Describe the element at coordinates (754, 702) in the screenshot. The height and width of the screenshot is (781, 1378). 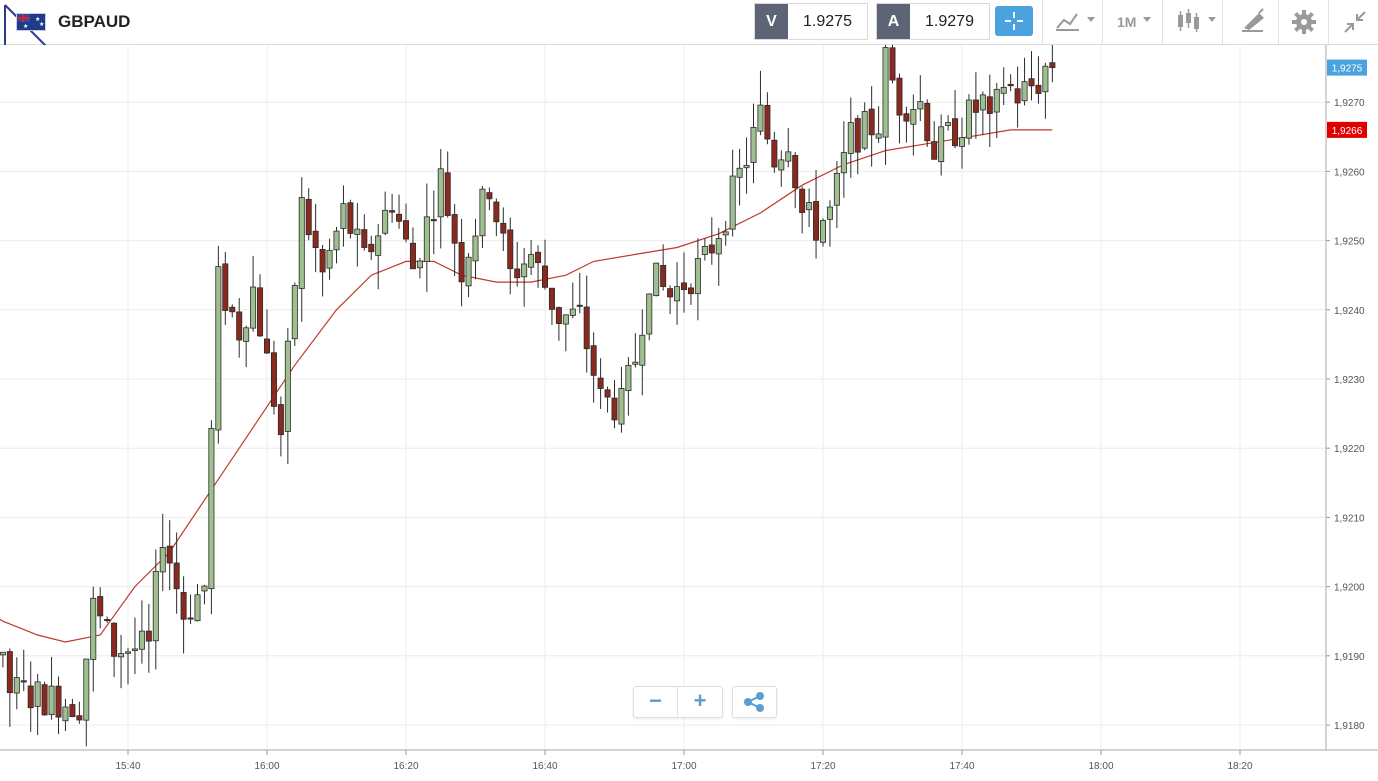
I see `share-button` at that location.